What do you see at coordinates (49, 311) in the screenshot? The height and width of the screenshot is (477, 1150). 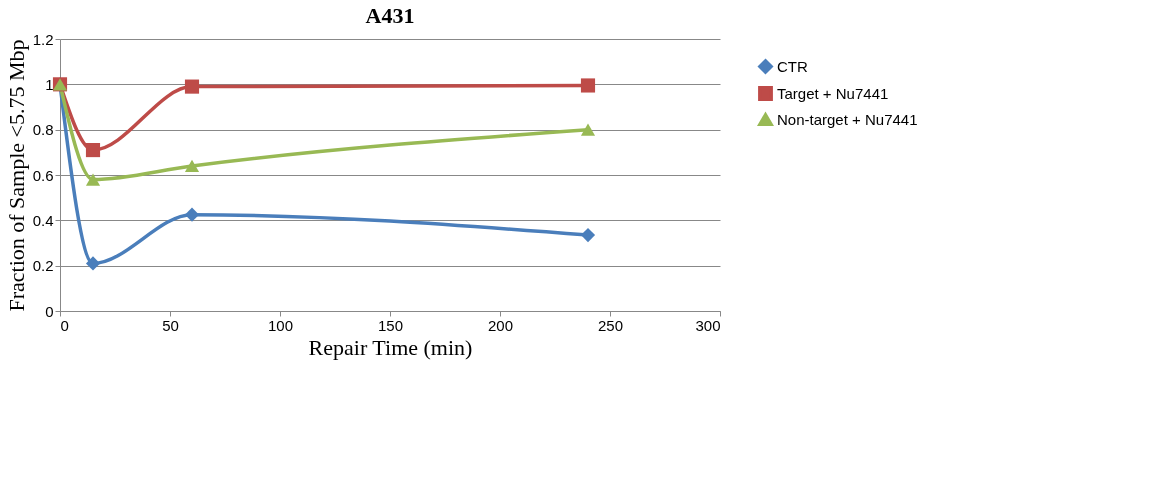 I see `y-tick-label: 0` at bounding box center [49, 311].